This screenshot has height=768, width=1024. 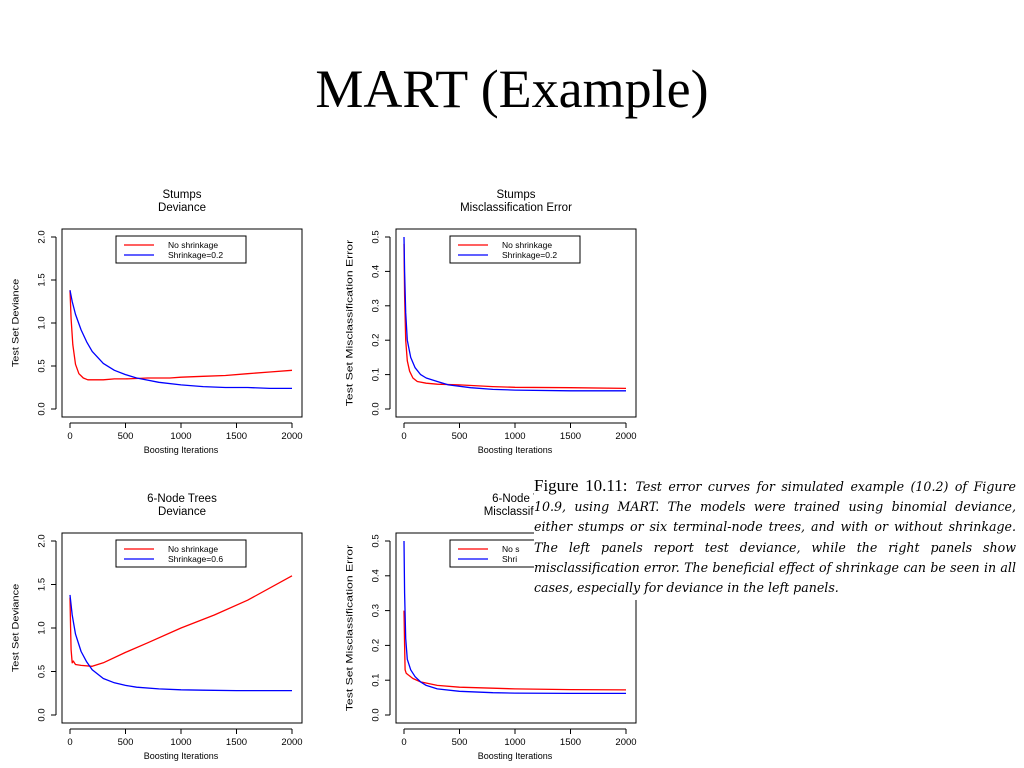 What do you see at coordinates (516, 208) in the screenshot?
I see `chart-subtitle: Misclassification Error` at bounding box center [516, 208].